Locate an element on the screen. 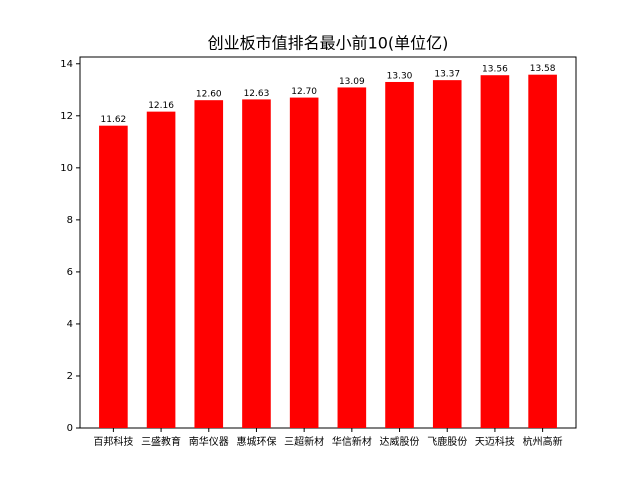 The image size is (640, 480). value-label: 12.70 is located at coordinates (304, 92).